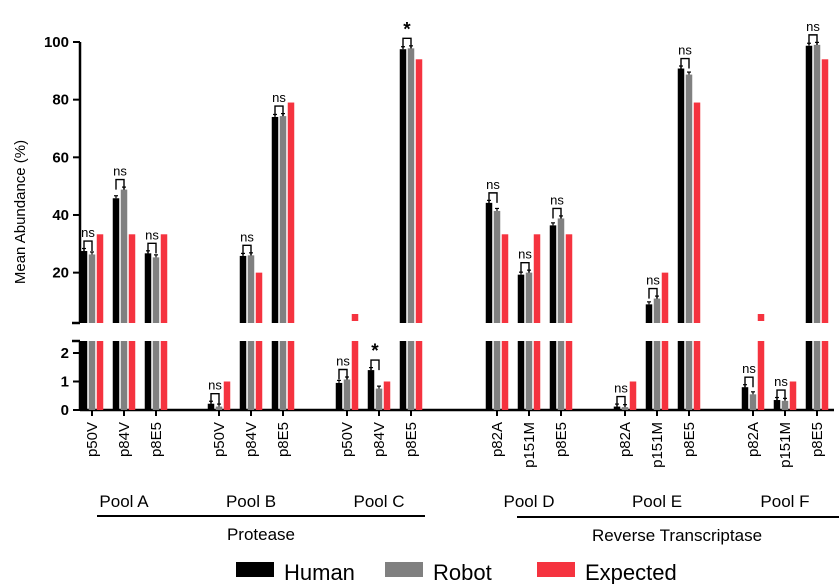 This screenshot has width=839, height=584. Describe the element at coordinates (65, 382) in the screenshot. I see `y-tick-label: 1` at that location.